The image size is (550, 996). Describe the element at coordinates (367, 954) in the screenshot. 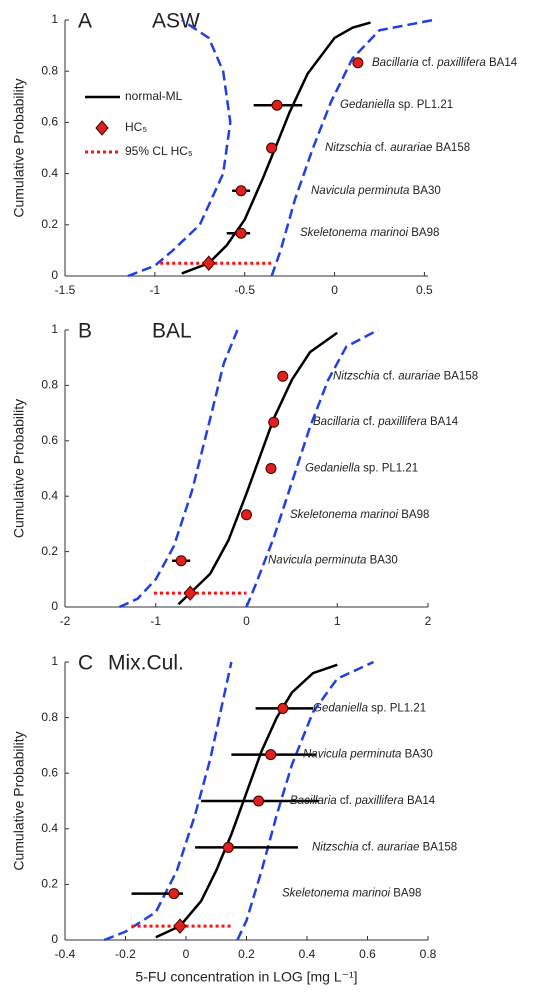

I see `x-tick-label: 0.6` at that location.